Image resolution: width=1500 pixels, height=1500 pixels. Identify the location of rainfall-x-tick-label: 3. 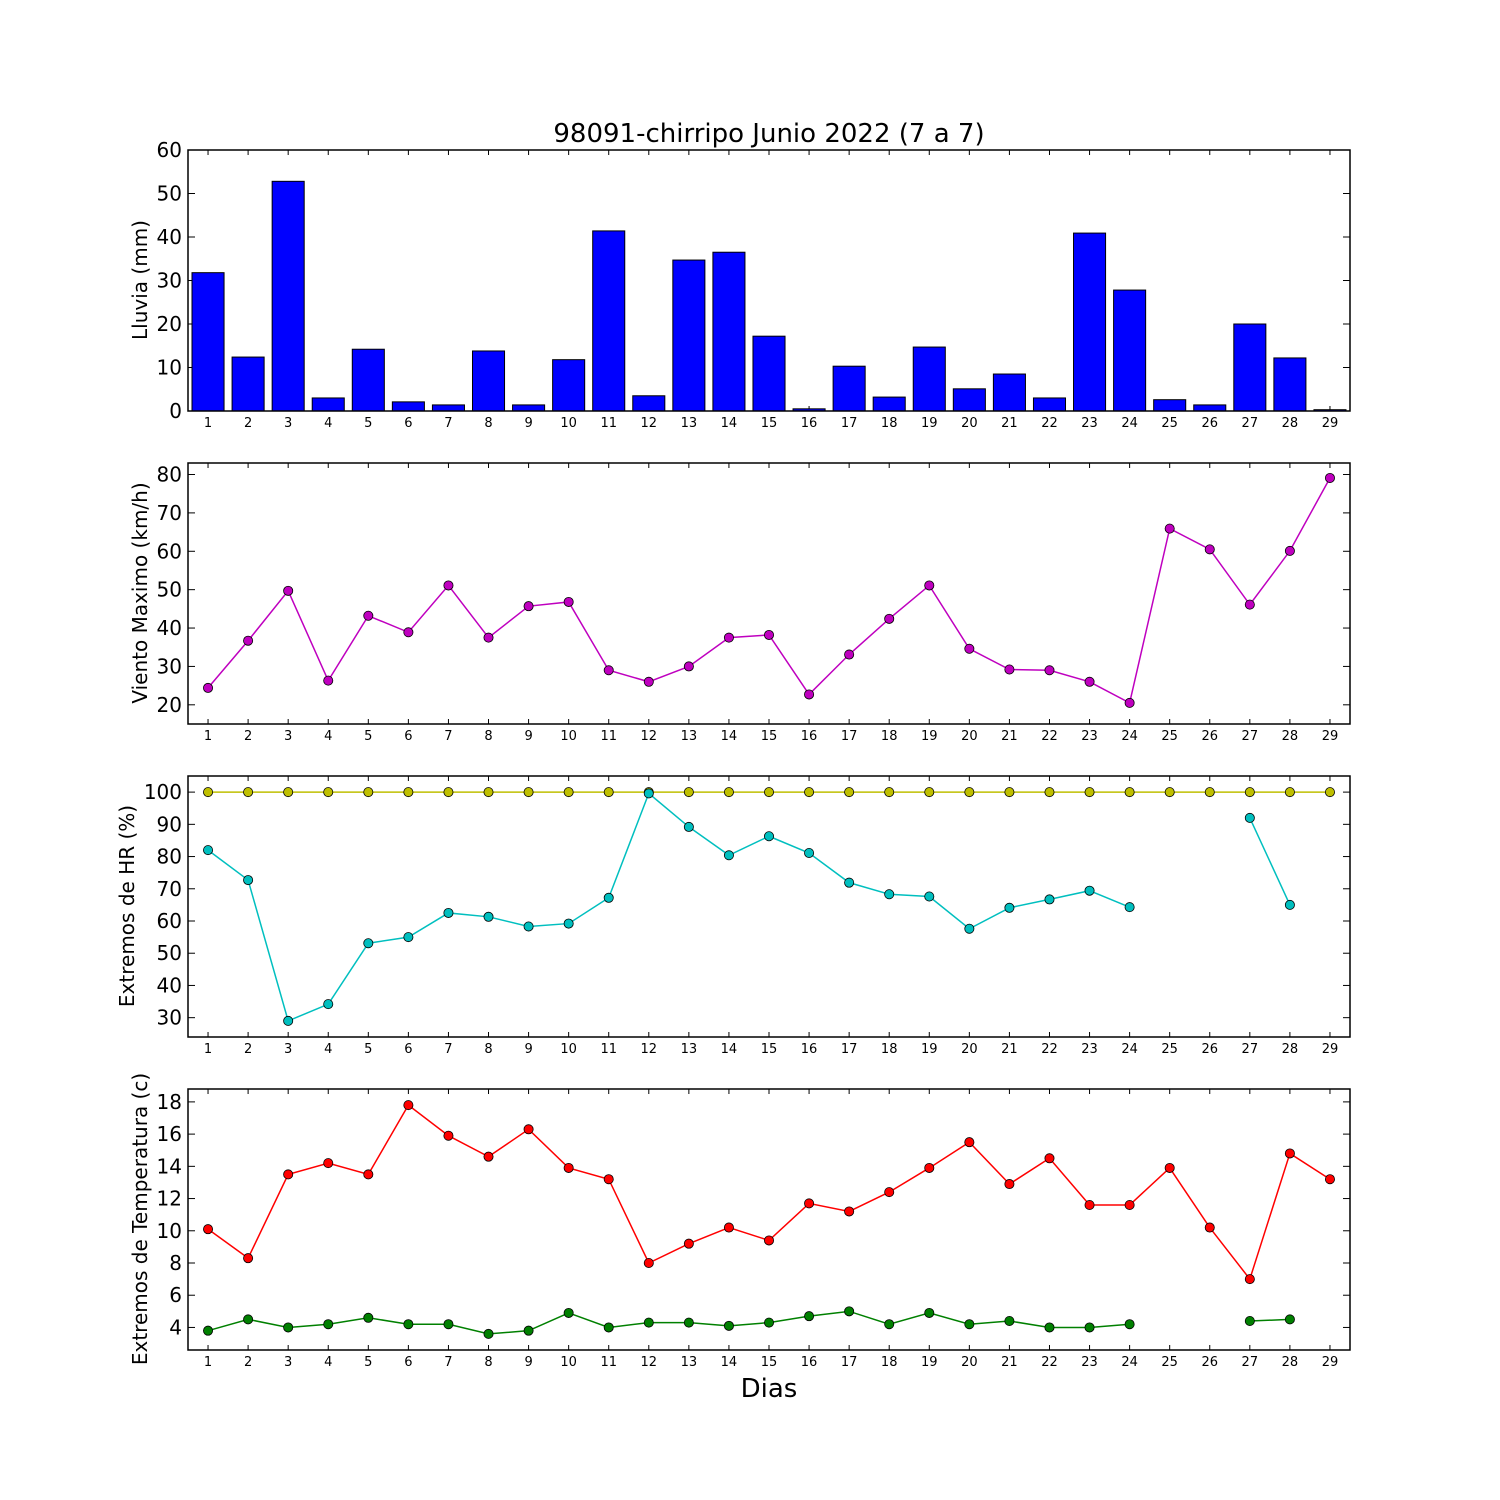
(288, 423).